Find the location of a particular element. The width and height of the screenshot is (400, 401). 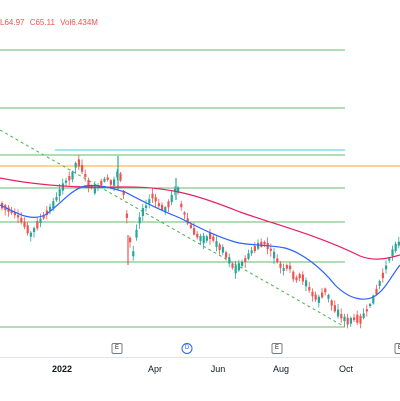

time-label-2022: 2022 is located at coordinates (62, 369).